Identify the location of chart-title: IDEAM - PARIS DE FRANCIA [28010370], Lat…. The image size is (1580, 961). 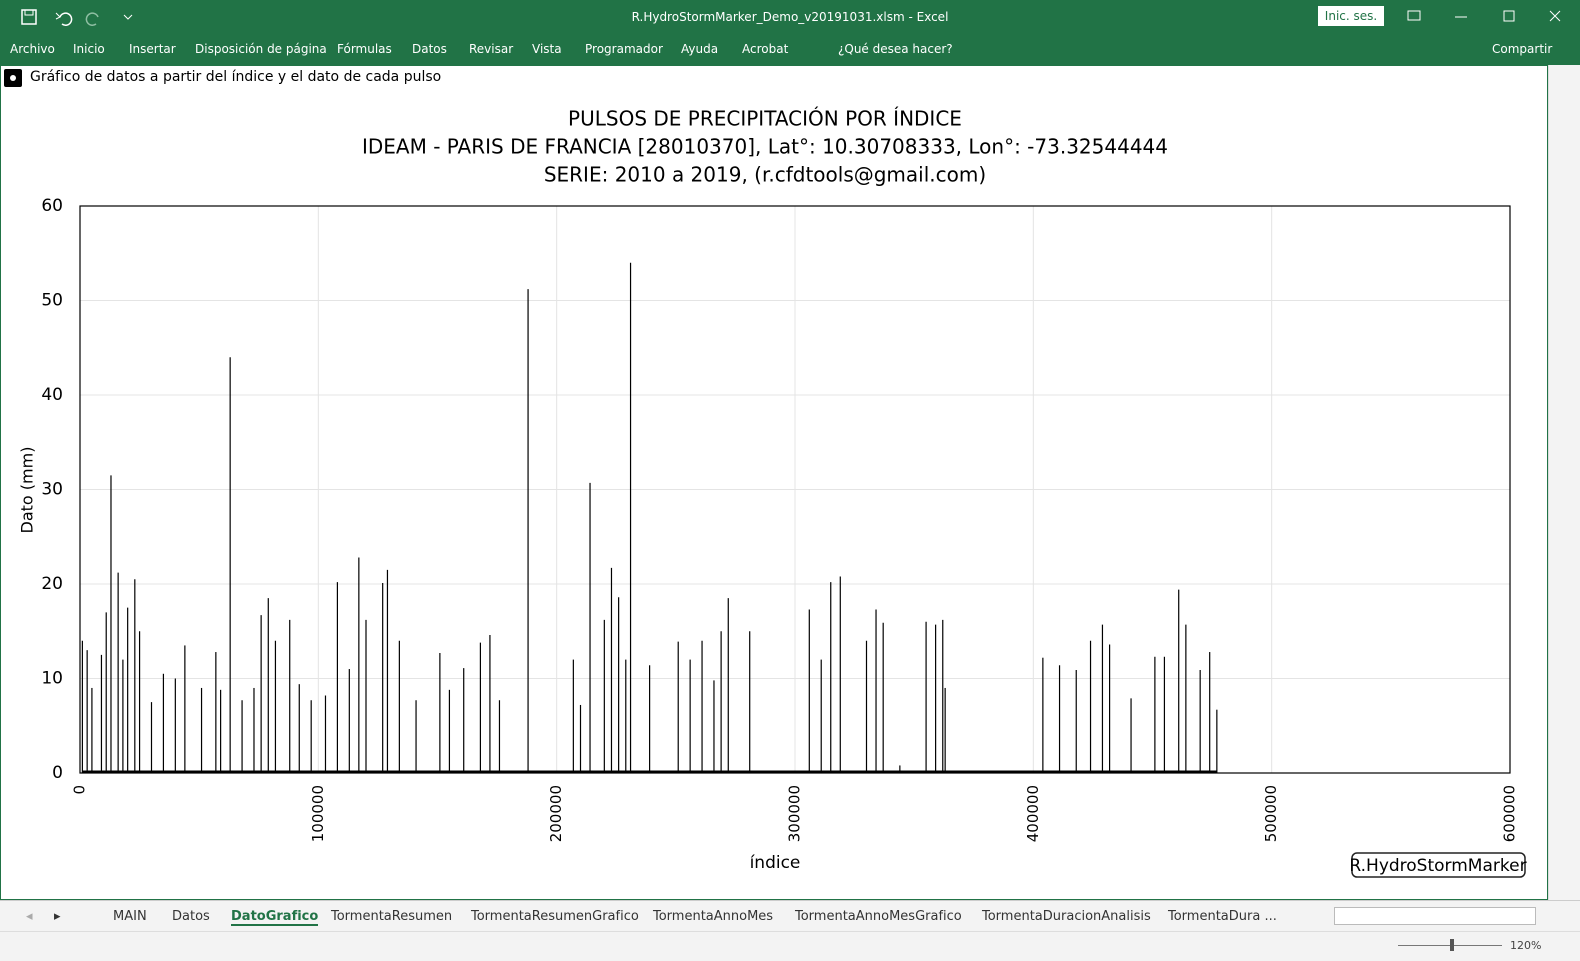
(765, 147).